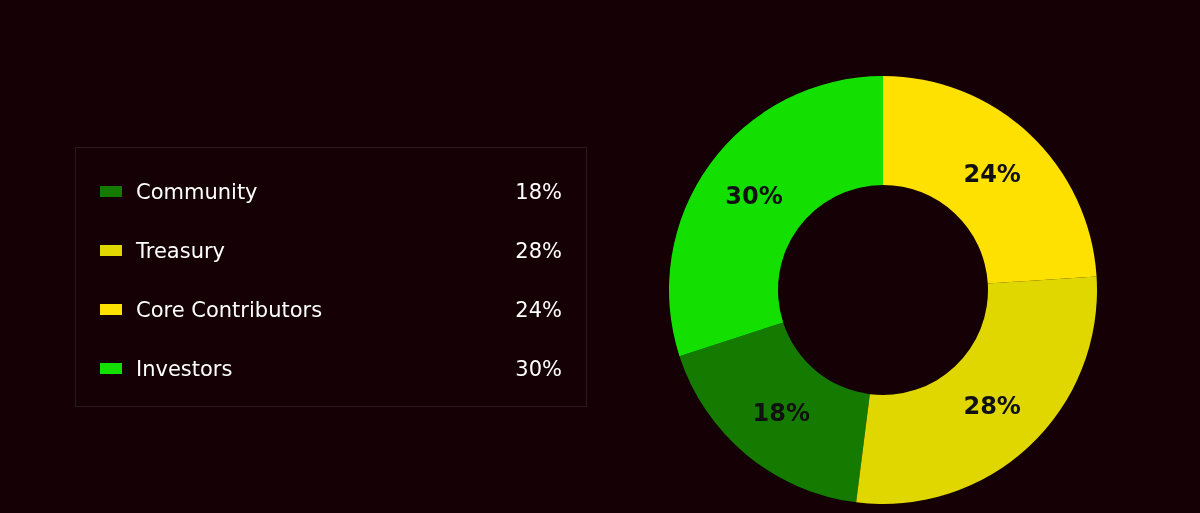 The height and width of the screenshot is (513, 1200). Describe the element at coordinates (185, 368) in the screenshot. I see `legend-label: Investors` at that location.